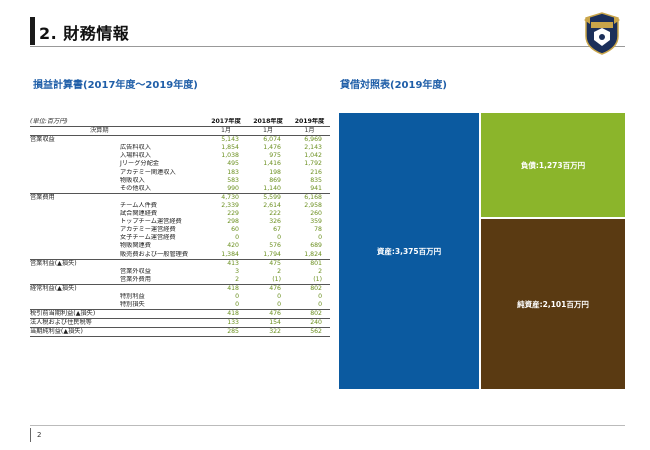  What do you see at coordinates (316, 180) in the screenshot?
I see `row-value: 835` at bounding box center [316, 180].